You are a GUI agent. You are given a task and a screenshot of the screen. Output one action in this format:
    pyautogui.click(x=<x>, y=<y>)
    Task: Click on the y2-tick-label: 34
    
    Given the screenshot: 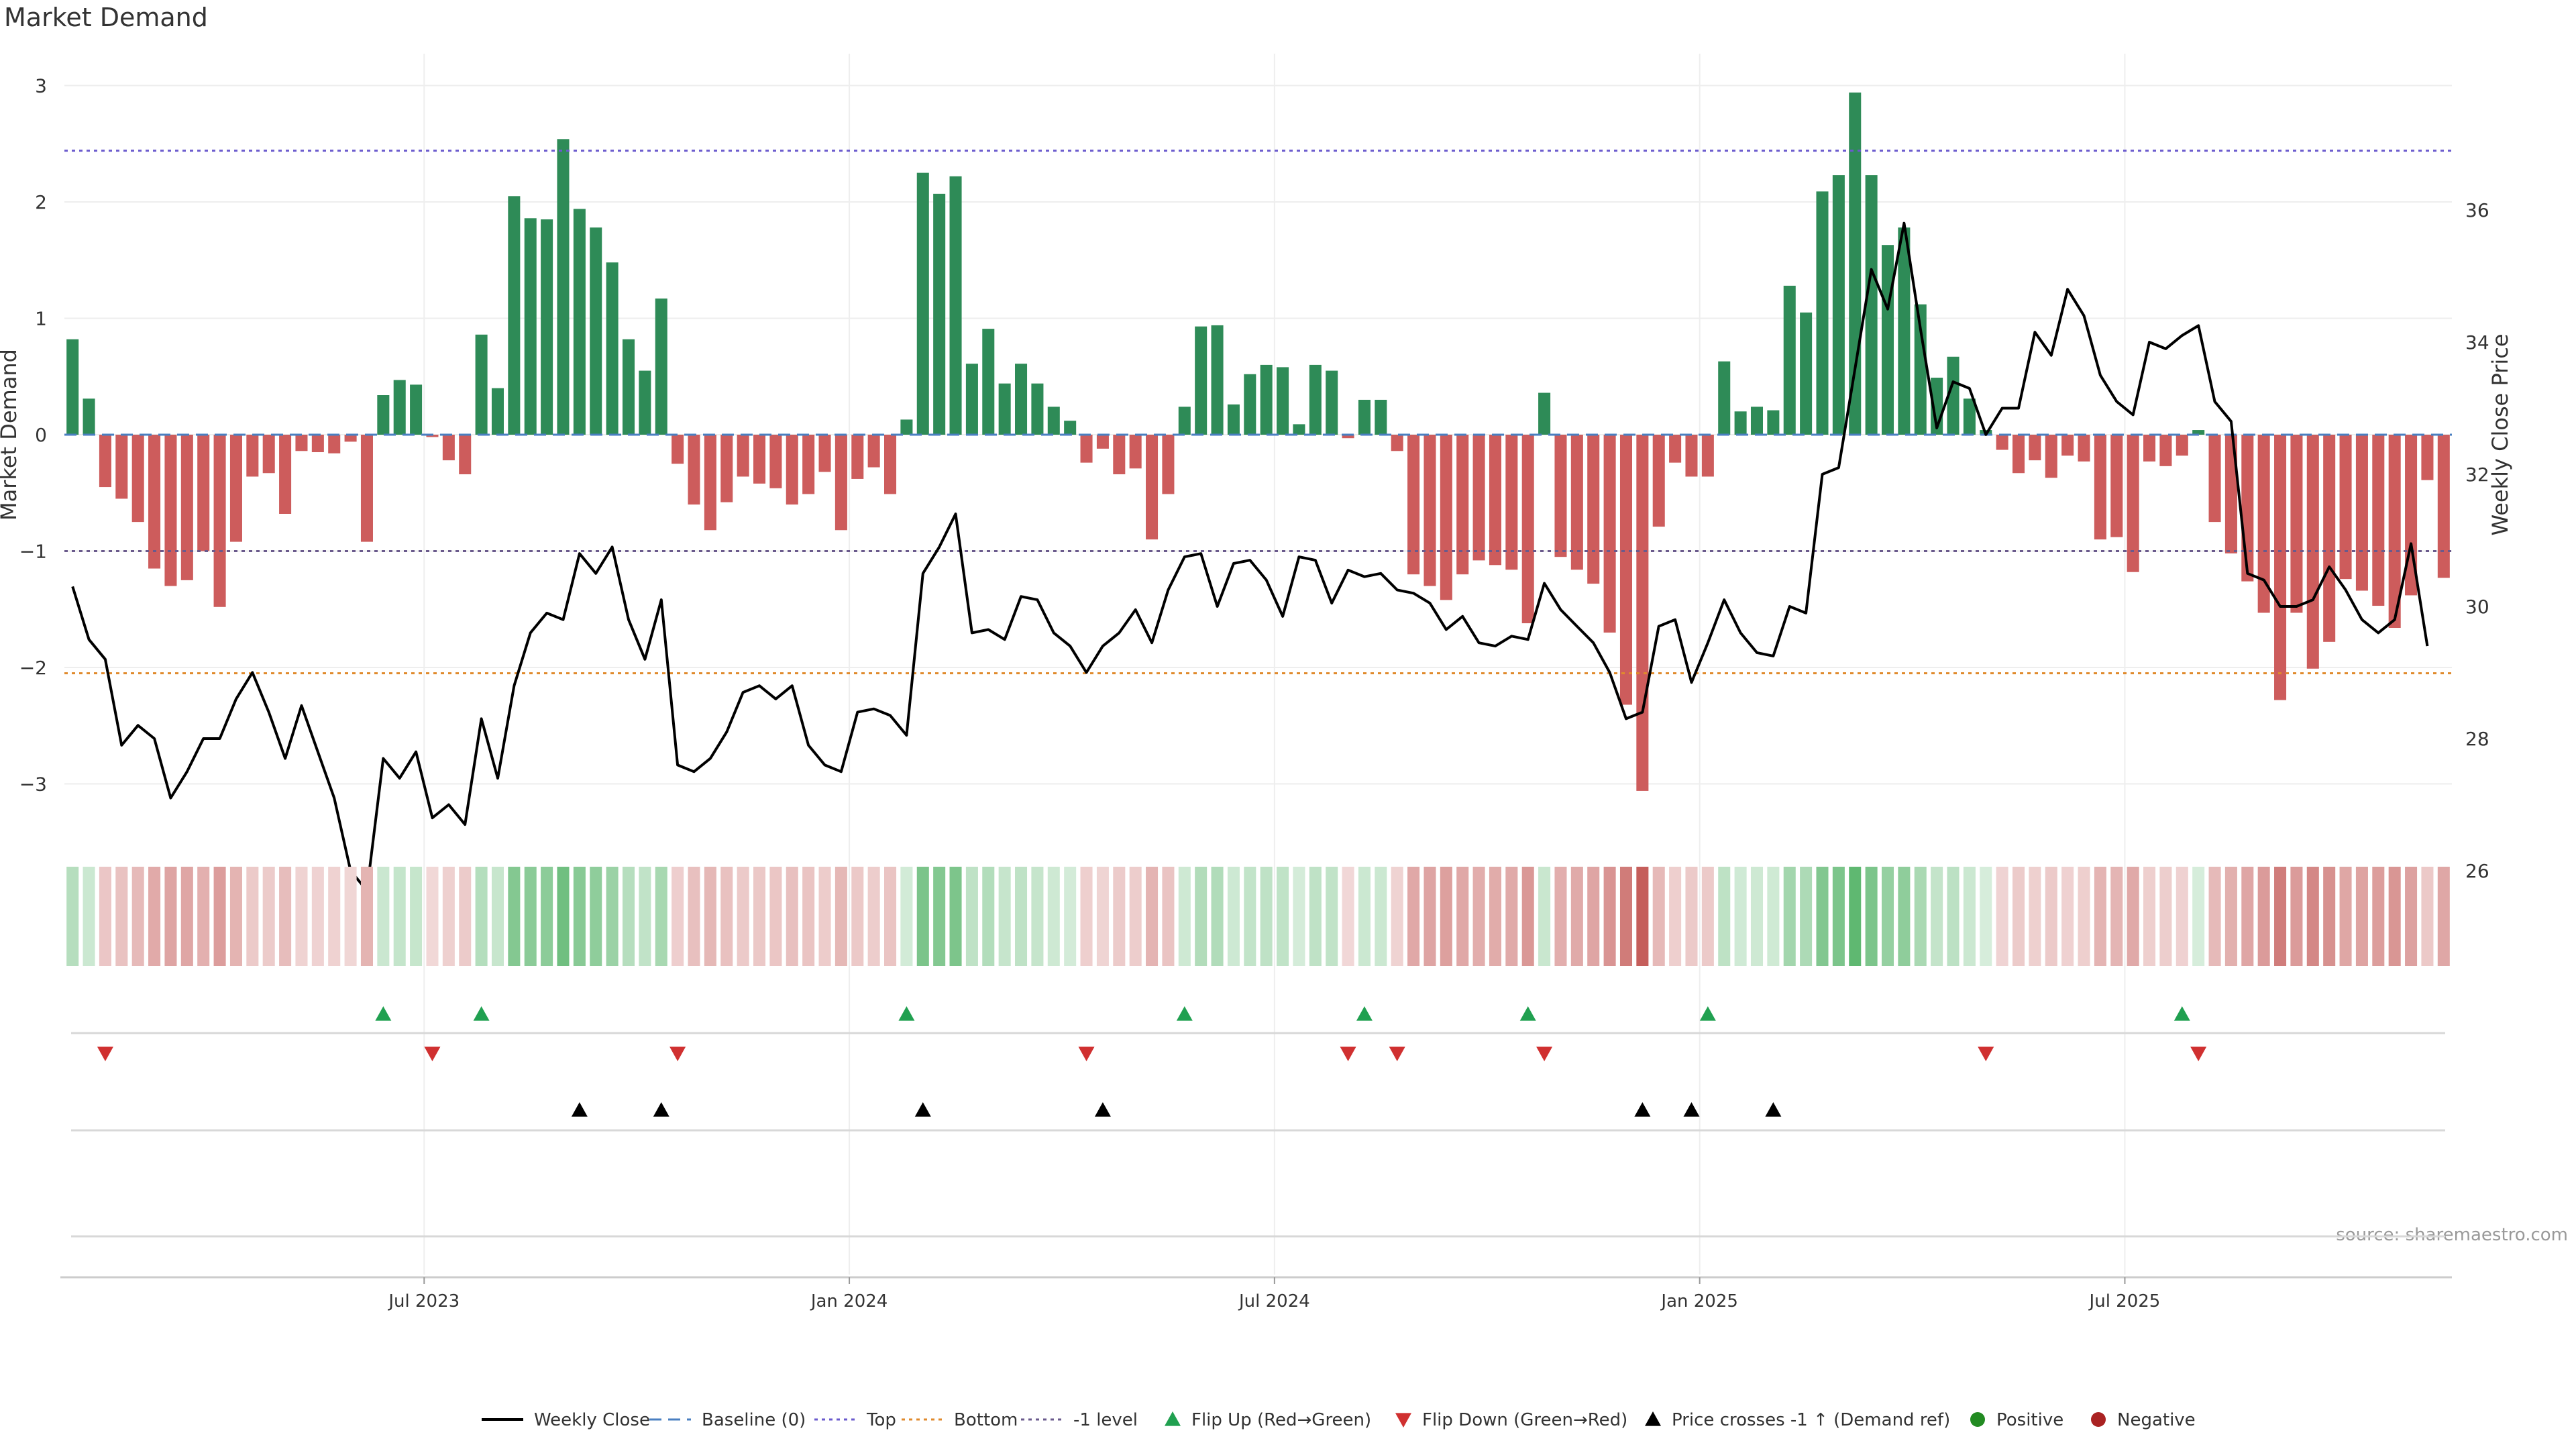 What is the action you would take?
    pyautogui.click(x=2477, y=342)
    